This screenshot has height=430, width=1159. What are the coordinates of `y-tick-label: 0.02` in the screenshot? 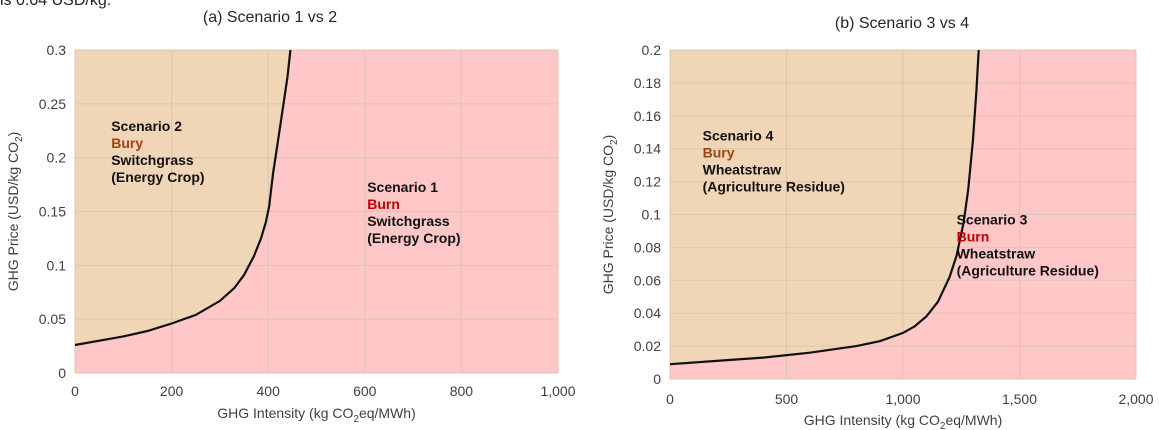 It's located at (647, 346).